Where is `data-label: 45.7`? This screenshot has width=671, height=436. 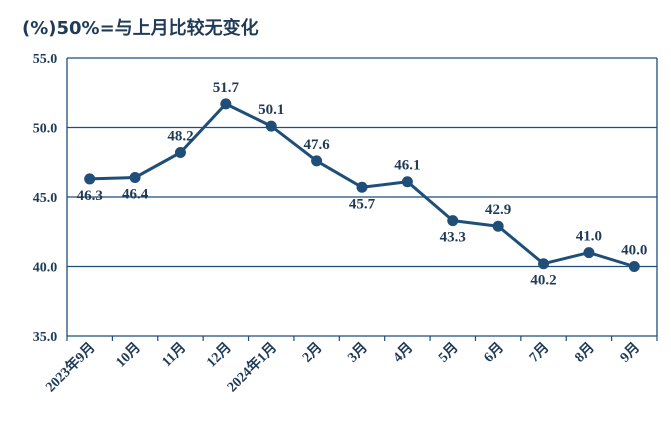
data-label: 45.7 is located at coordinates (362, 204).